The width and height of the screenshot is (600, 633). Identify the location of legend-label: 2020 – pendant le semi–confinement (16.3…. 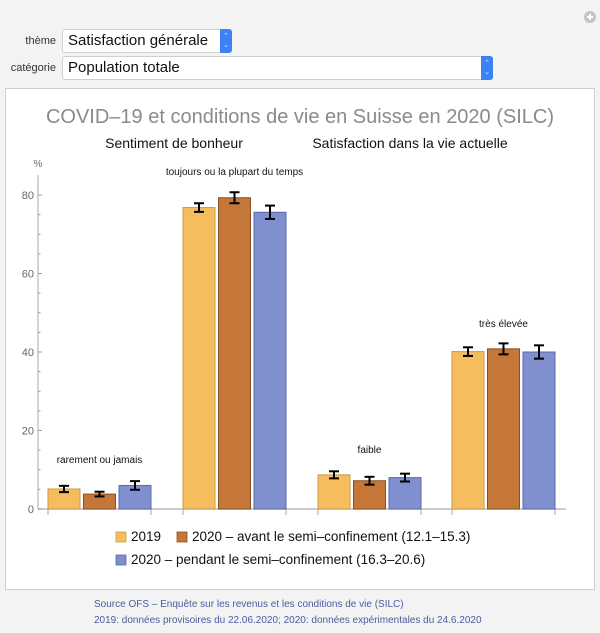
(278, 559).